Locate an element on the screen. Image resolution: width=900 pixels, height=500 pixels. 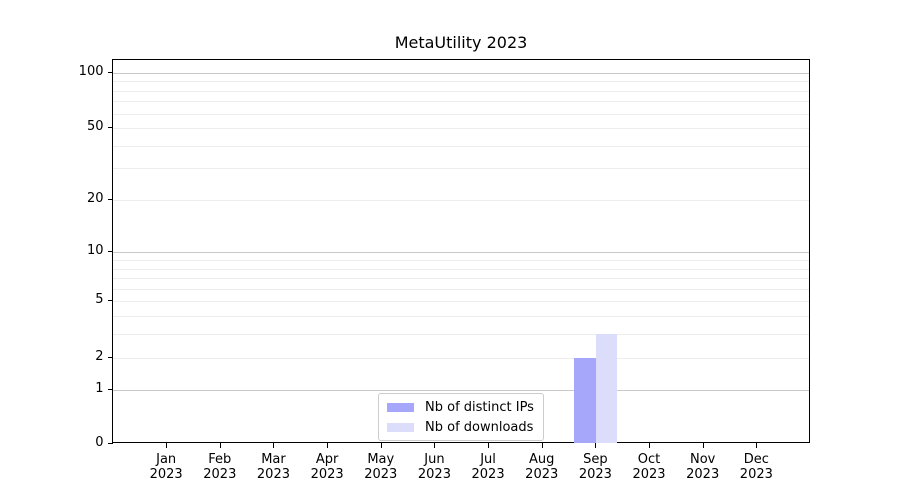
legend: Nb of distinct IPs Nb of downloads is located at coordinates (461, 417).